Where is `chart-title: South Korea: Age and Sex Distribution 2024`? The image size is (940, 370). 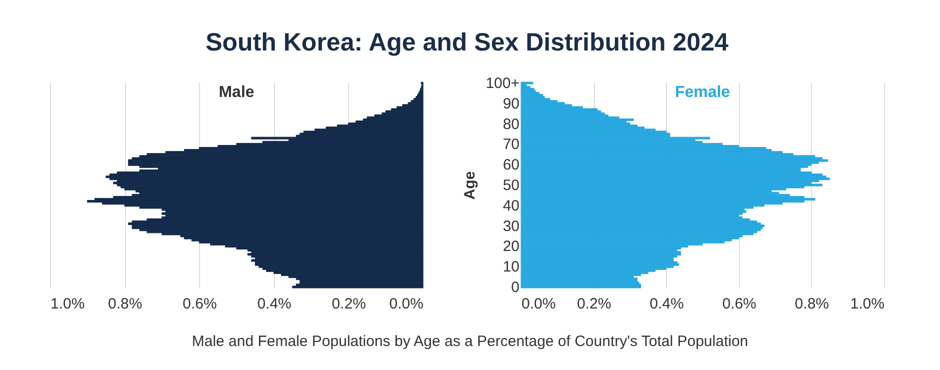
chart-title: South Korea: Age and Sex Distribution 2024 is located at coordinates (467, 42).